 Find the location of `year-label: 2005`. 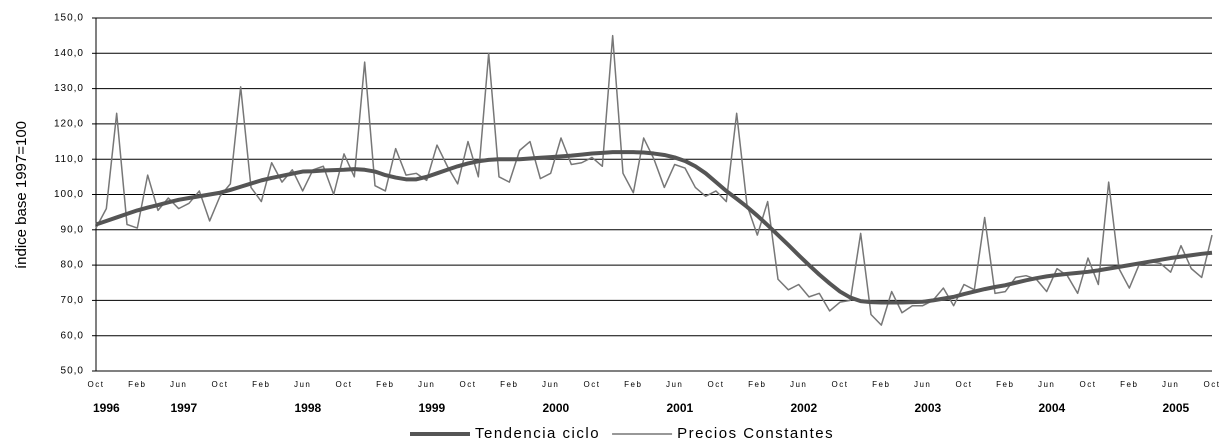

year-label: 2005 is located at coordinates (1175, 408).